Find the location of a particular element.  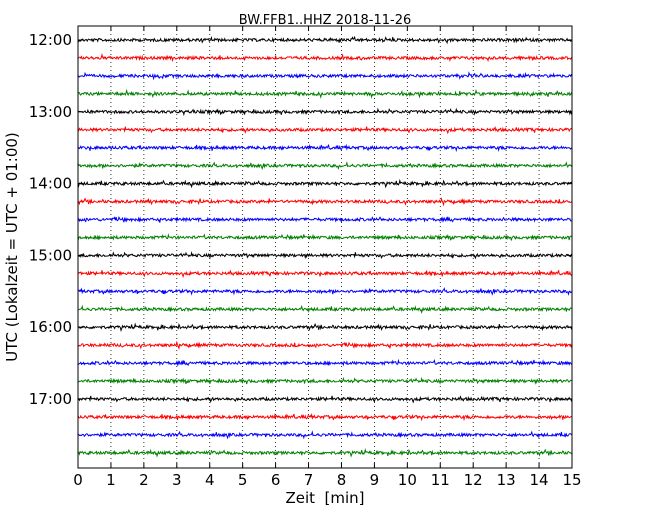

chart-title: BW.FFB1..HHZ 2018-11-26 is located at coordinates (325, 20).